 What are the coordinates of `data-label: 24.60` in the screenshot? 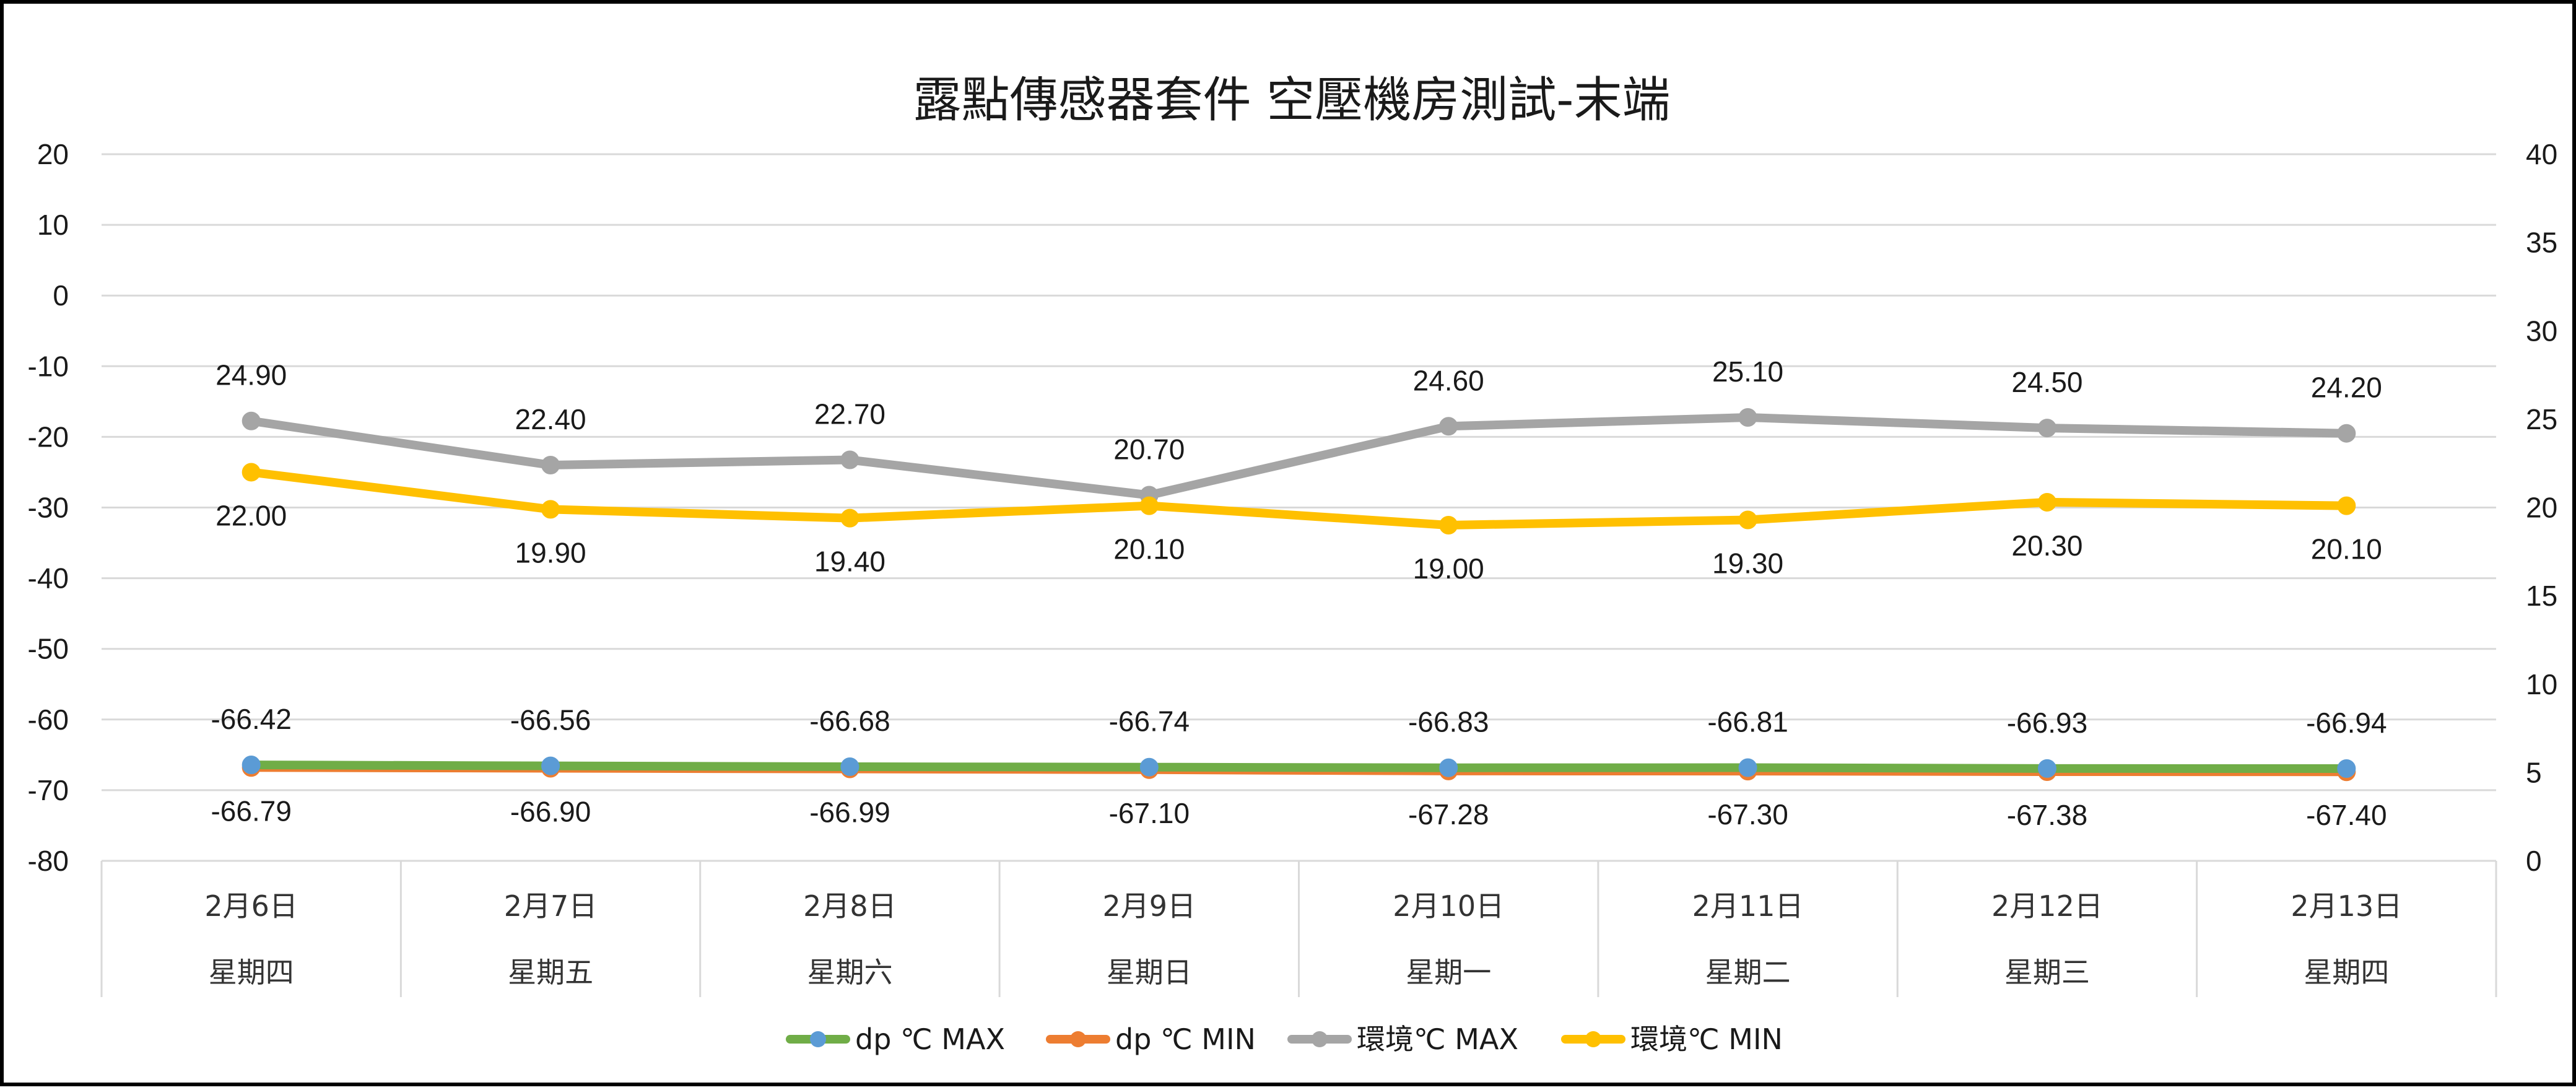 It's located at (1448, 380).